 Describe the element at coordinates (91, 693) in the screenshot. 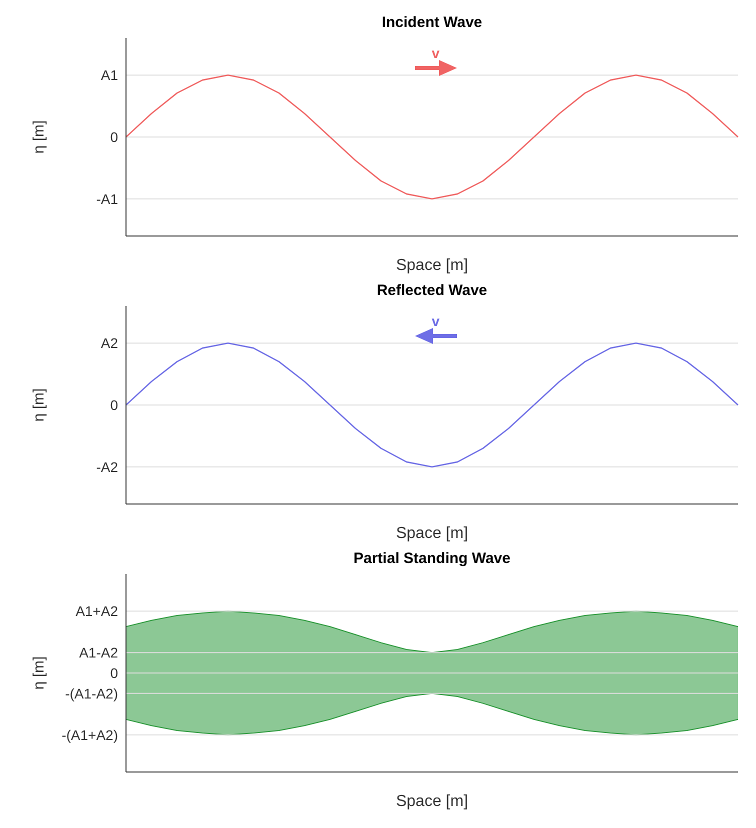

I see `text: -(A1-A2)` at that location.